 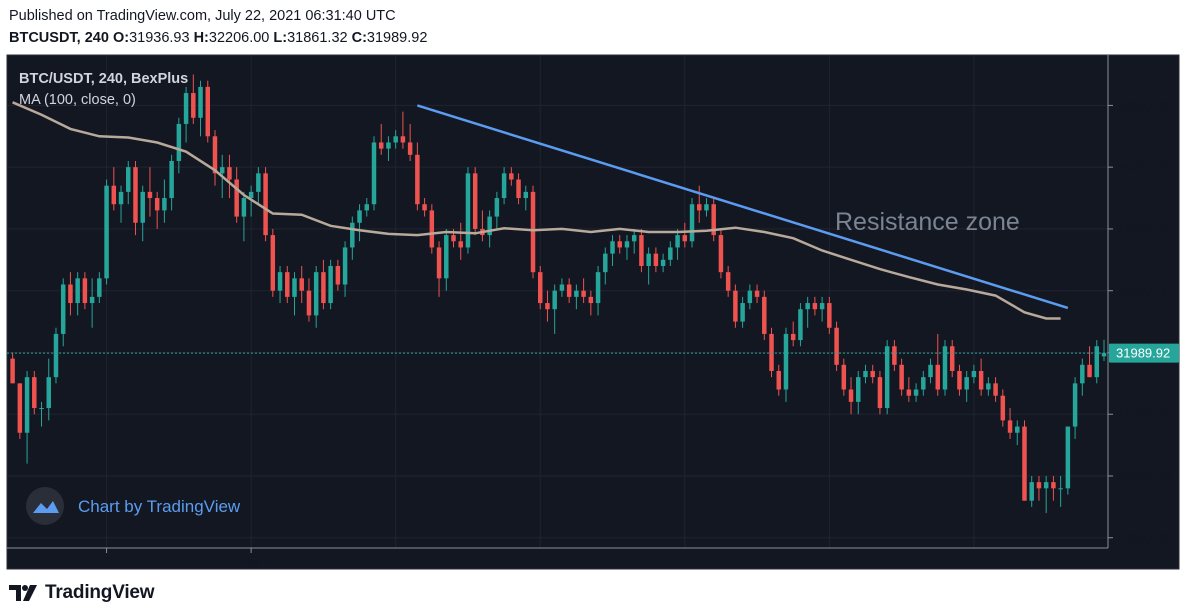 I want to click on time-axis: 28 Jul, so click(x=180, y=558).